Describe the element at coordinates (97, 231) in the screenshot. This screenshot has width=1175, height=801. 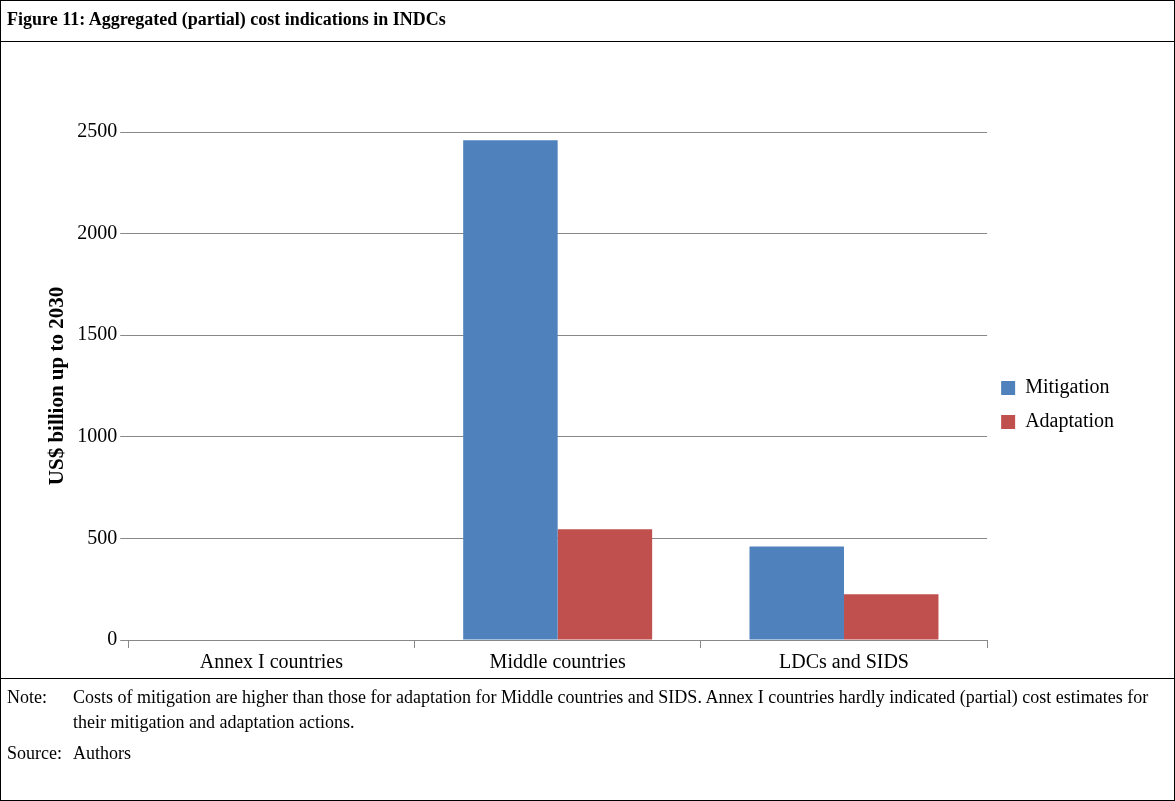
I see `y-tick-label: 2000` at that location.